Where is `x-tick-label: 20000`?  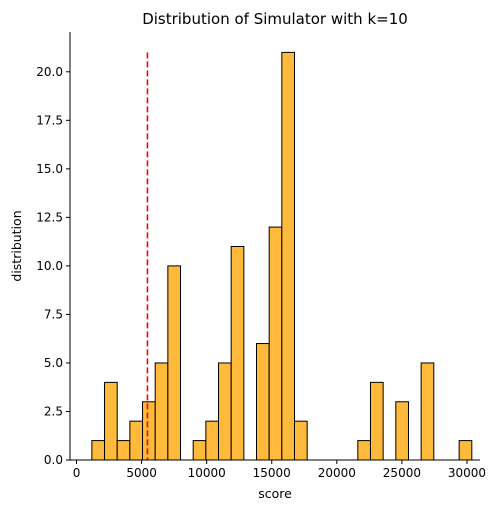 x-tick-label: 20000 is located at coordinates (337, 473).